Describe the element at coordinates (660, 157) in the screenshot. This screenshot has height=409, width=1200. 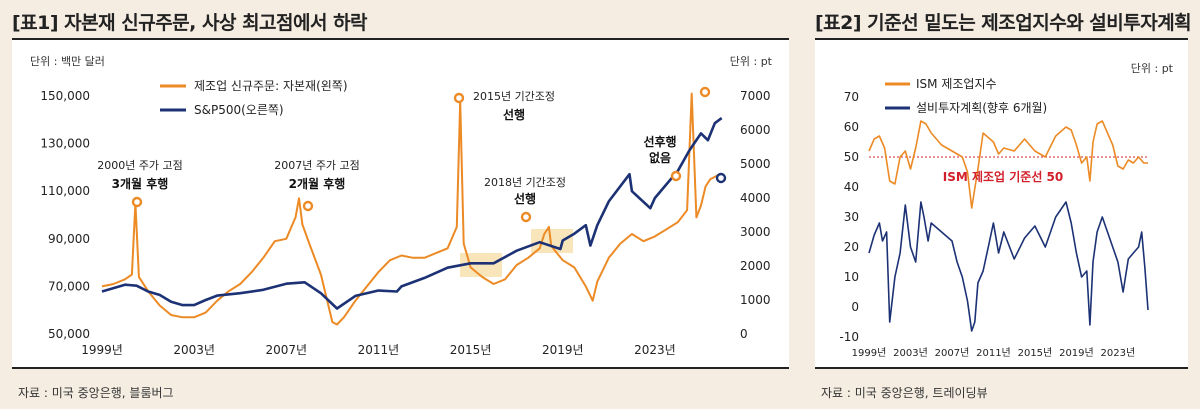
I see `annotation-latest-line2: 없음` at that location.